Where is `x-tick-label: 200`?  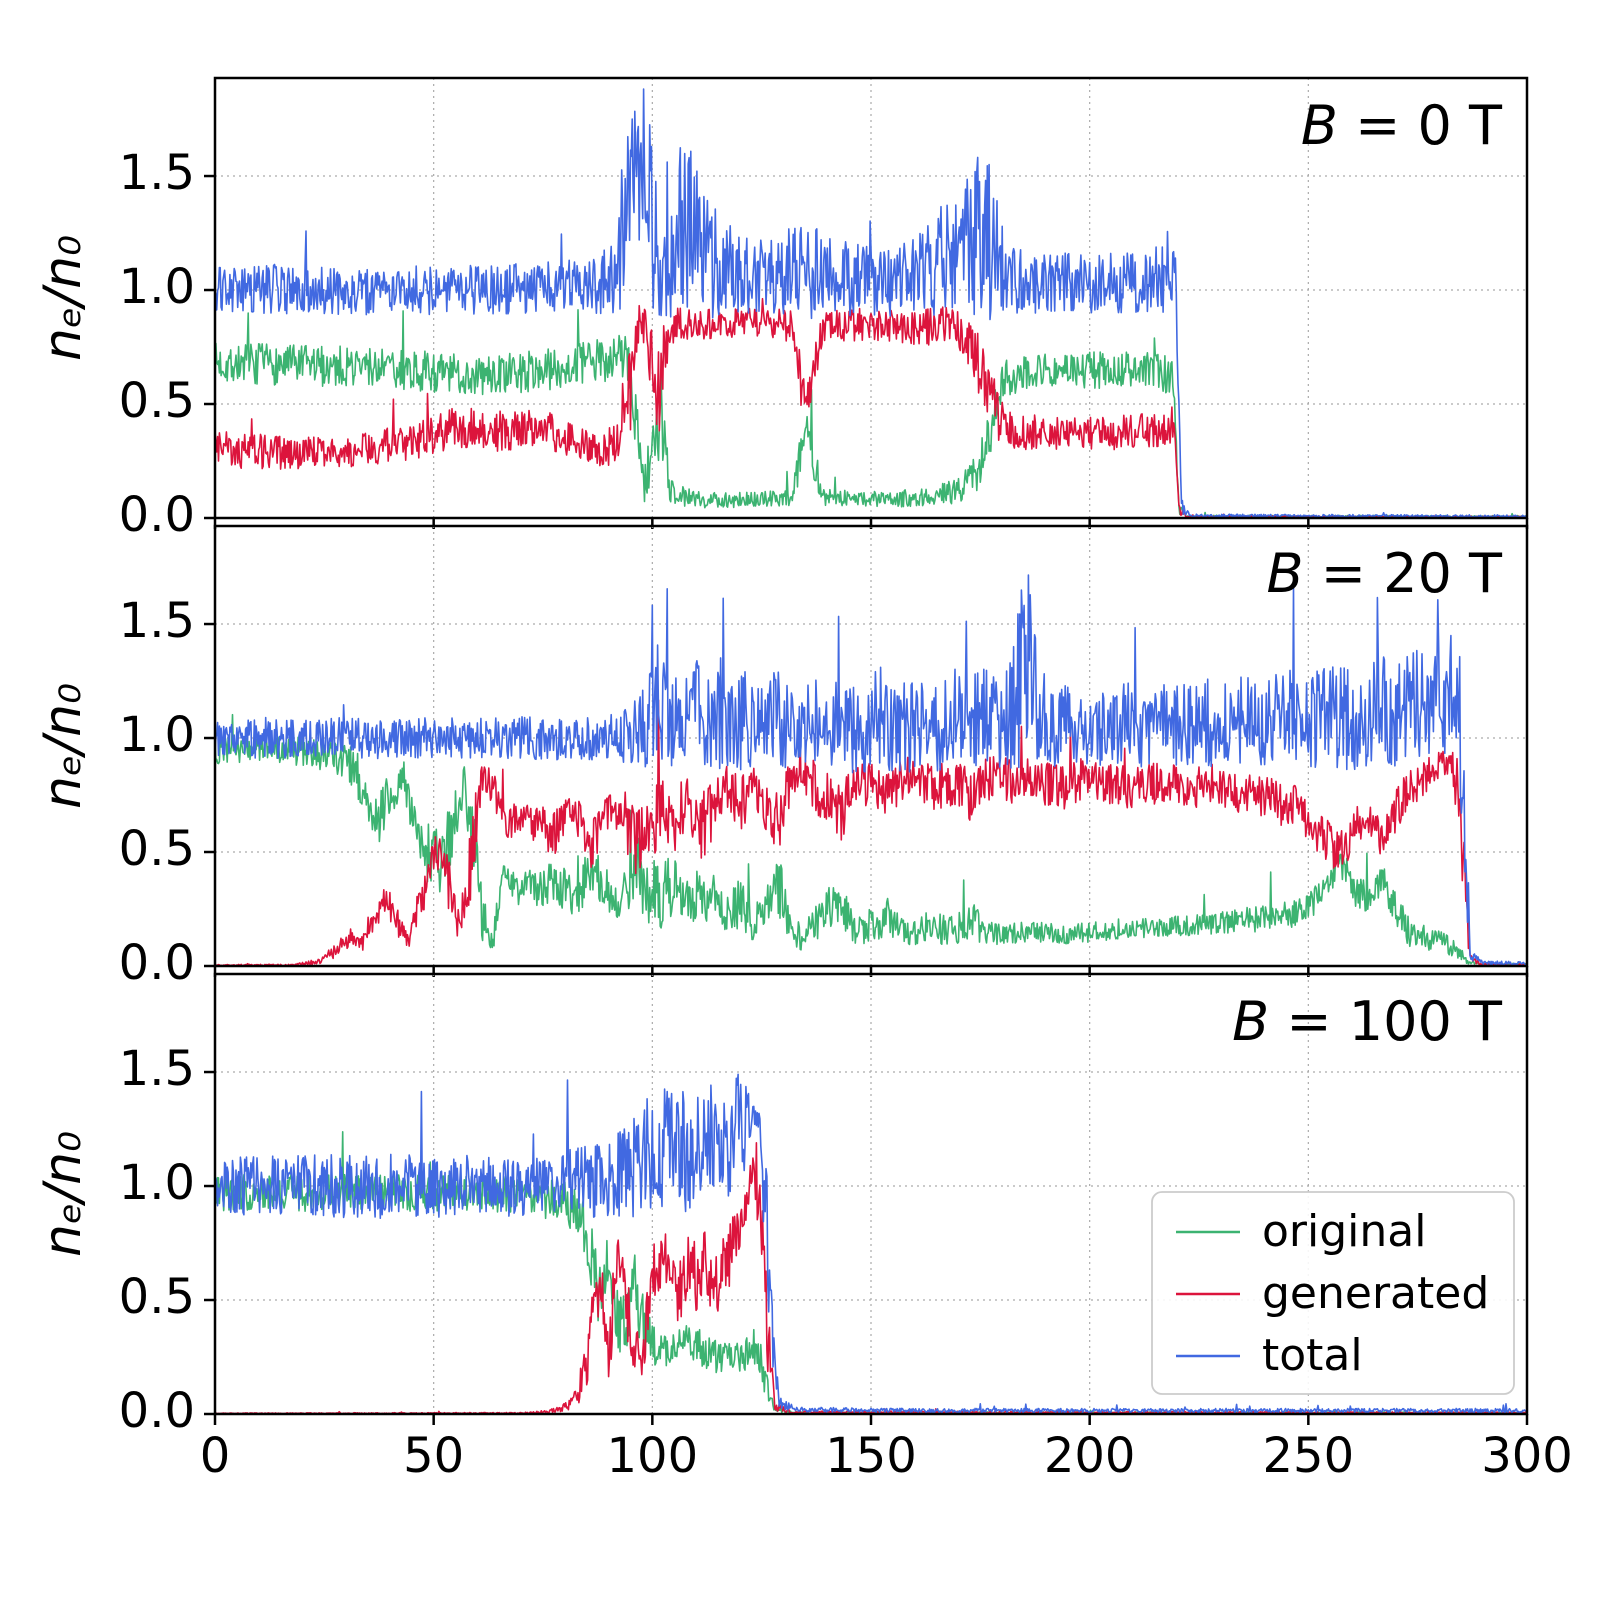
x-tick-label: 200 is located at coordinates (1090, 1456).